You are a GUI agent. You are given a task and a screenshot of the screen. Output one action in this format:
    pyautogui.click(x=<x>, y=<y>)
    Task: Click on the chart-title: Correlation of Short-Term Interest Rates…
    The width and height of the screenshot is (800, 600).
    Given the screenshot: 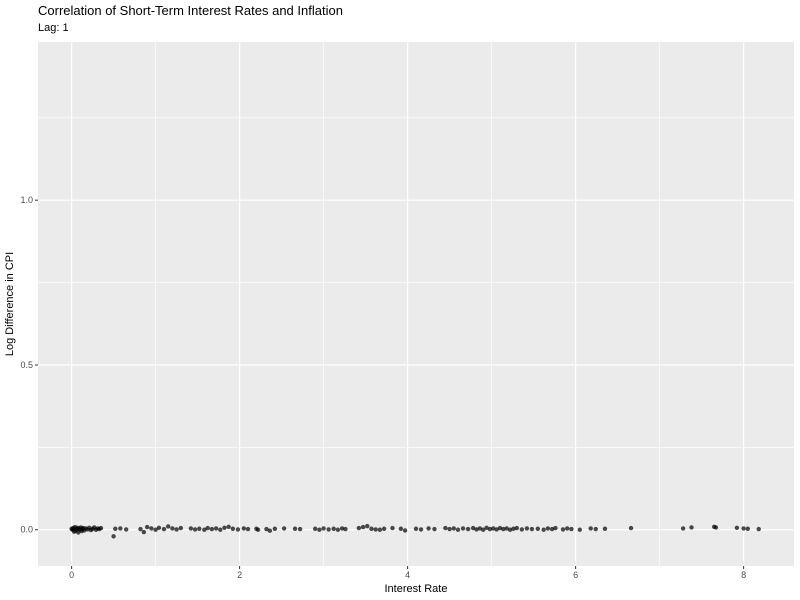 What is the action you would take?
    pyautogui.click(x=190, y=10)
    